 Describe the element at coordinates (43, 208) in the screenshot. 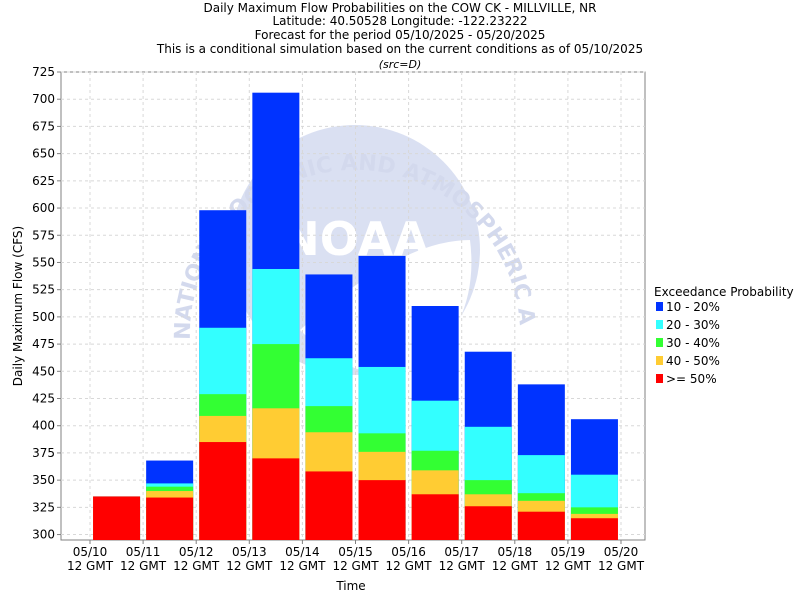

I see `y-tick-label: 600` at that location.